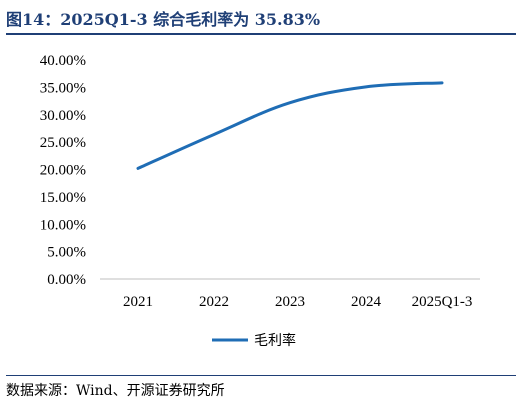  Describe the element at coordinates (63, 88) in the screenshot. I see `y-tick-label: 35.00%` at that location.